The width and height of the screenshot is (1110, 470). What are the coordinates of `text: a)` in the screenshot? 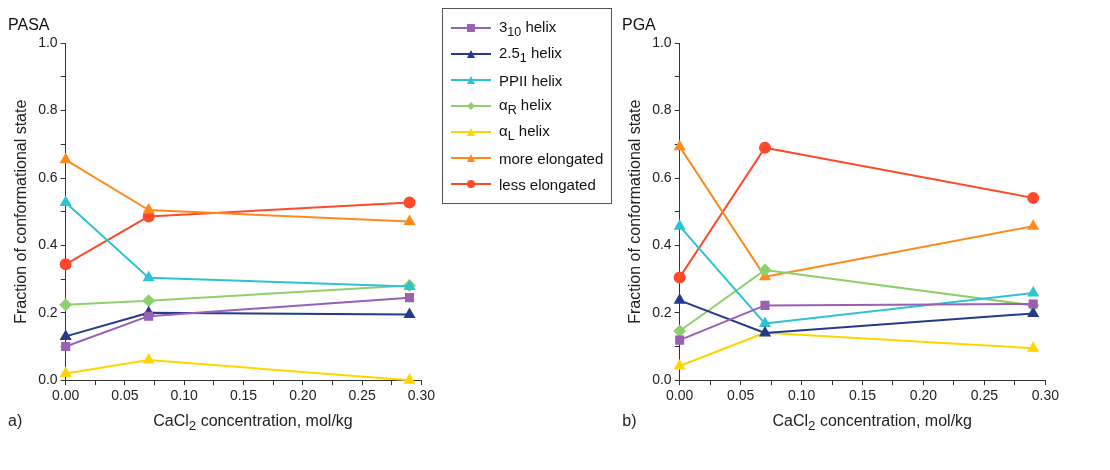 It's located at (15, 420).